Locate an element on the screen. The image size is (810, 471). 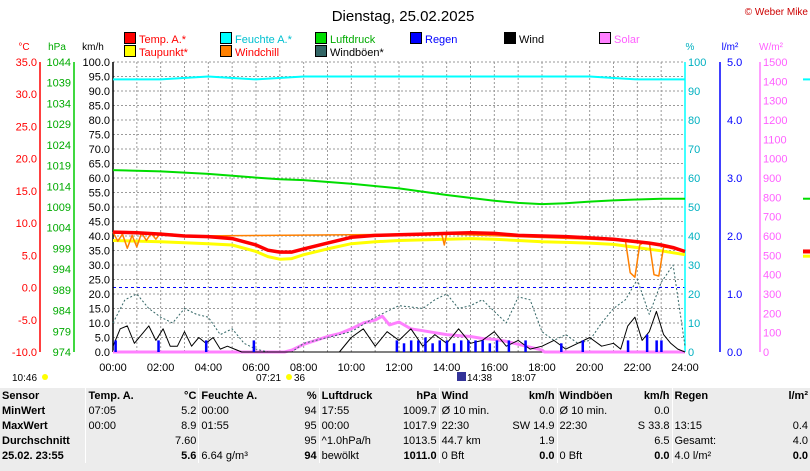
solar-tick-label: 0 is located at coordinates (766, 353).